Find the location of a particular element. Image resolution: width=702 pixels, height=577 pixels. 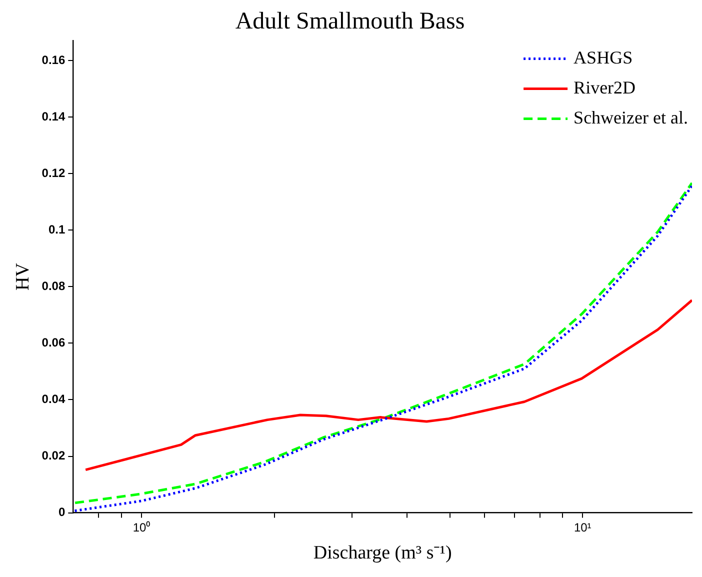

y-tick-label: 0.02 is located at coordinates (54, 455).